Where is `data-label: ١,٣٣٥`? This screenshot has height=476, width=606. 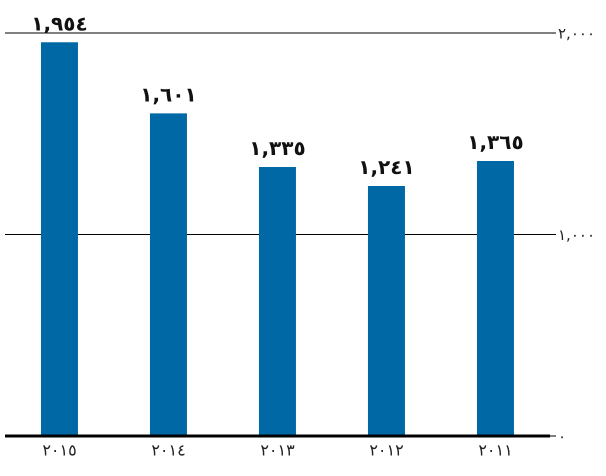
data-label: ١,٣٣٥ is located at coordinates (277, 148).